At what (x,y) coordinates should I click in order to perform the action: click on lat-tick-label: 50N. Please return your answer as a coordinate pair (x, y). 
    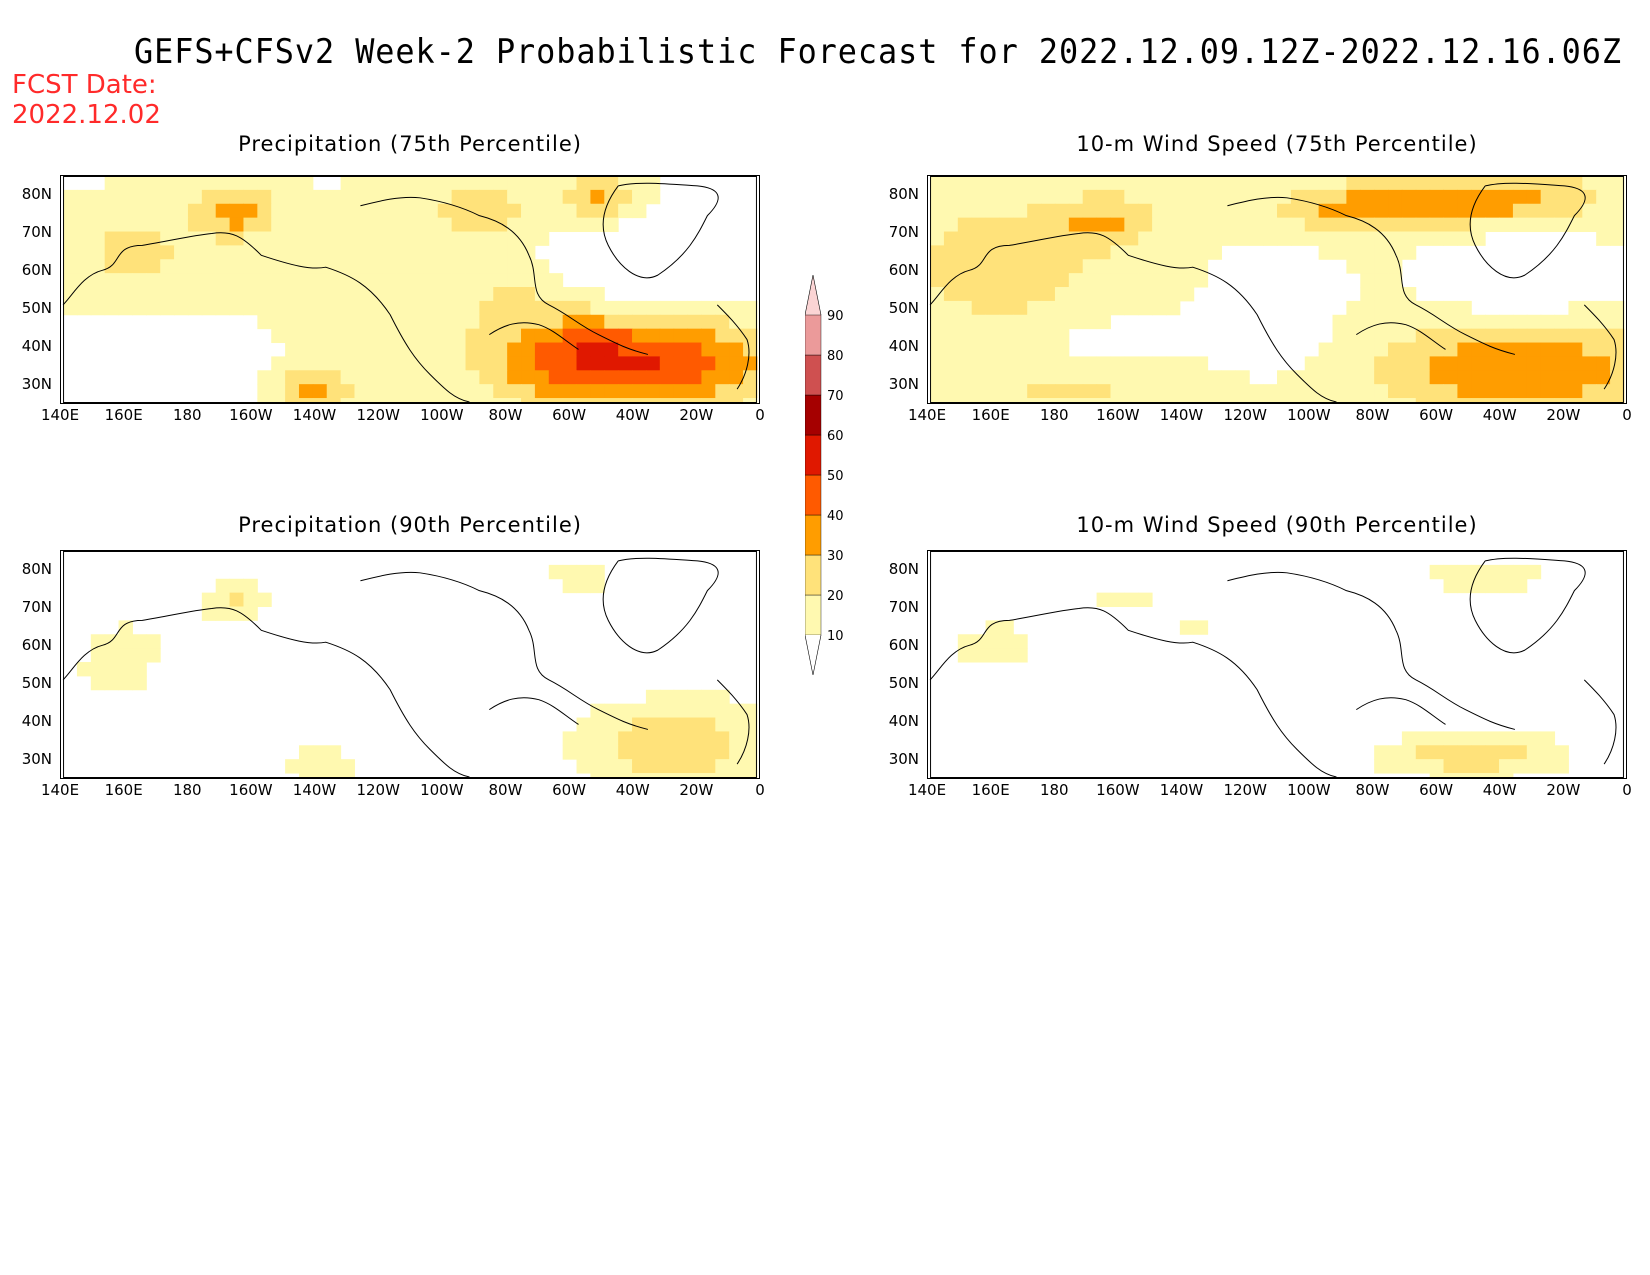
    Looking at the image, I should click on (36, 308).